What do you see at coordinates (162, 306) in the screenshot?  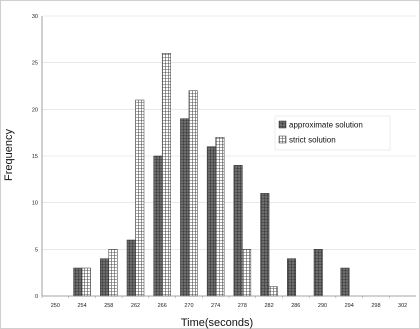 I see `x-tick-label: 266` at bounding box center [162, 306].